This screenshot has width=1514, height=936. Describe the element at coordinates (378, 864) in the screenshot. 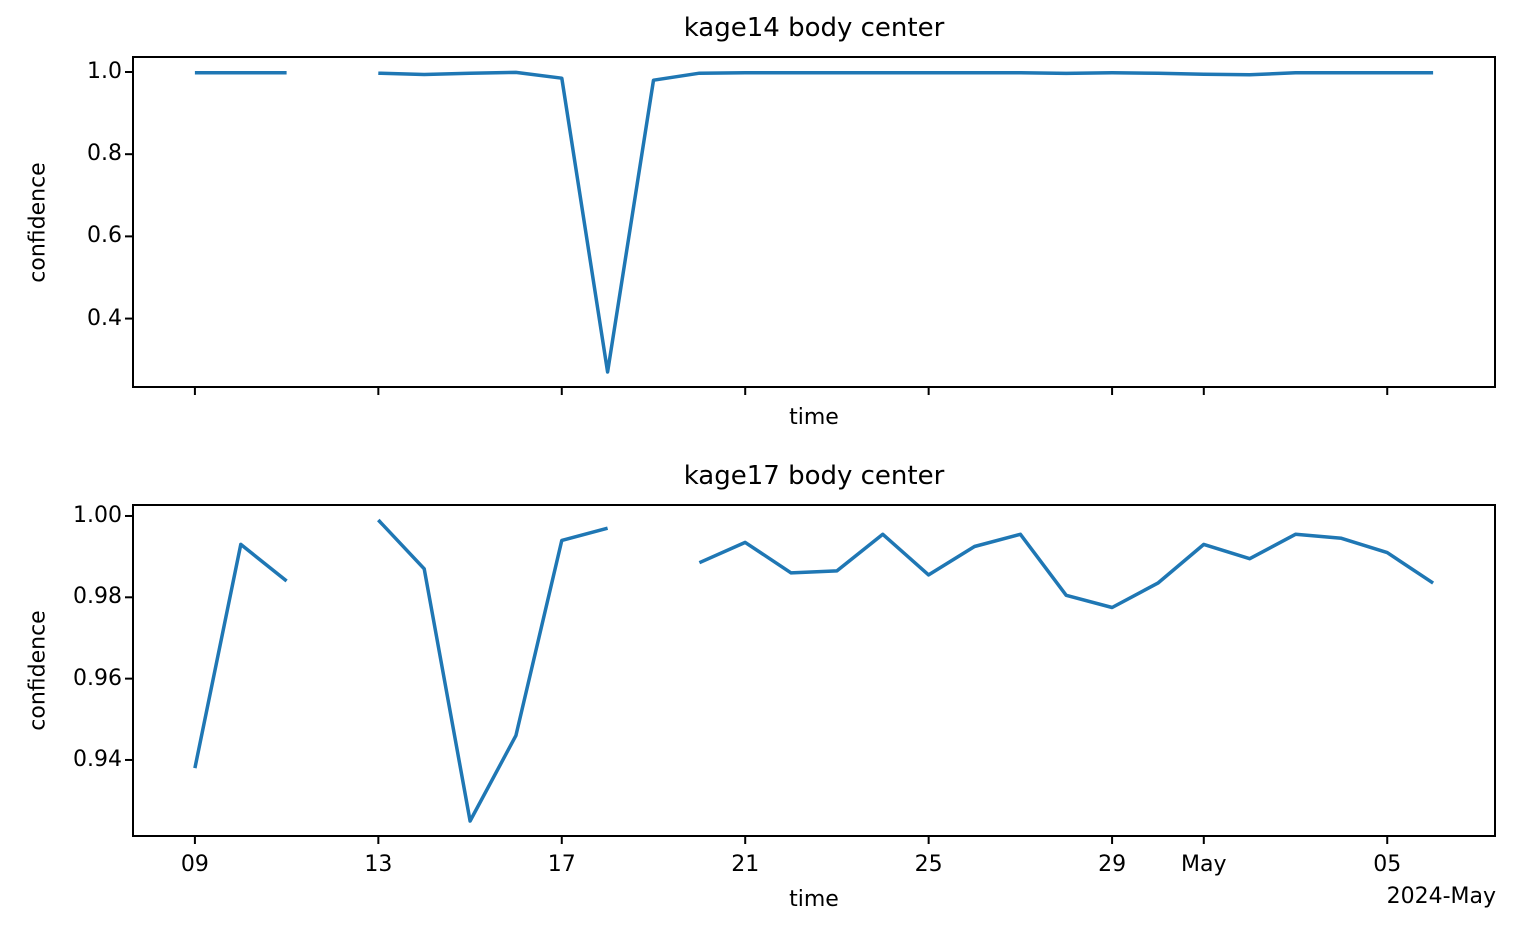

I see `x-tick-label: 13` at that location.